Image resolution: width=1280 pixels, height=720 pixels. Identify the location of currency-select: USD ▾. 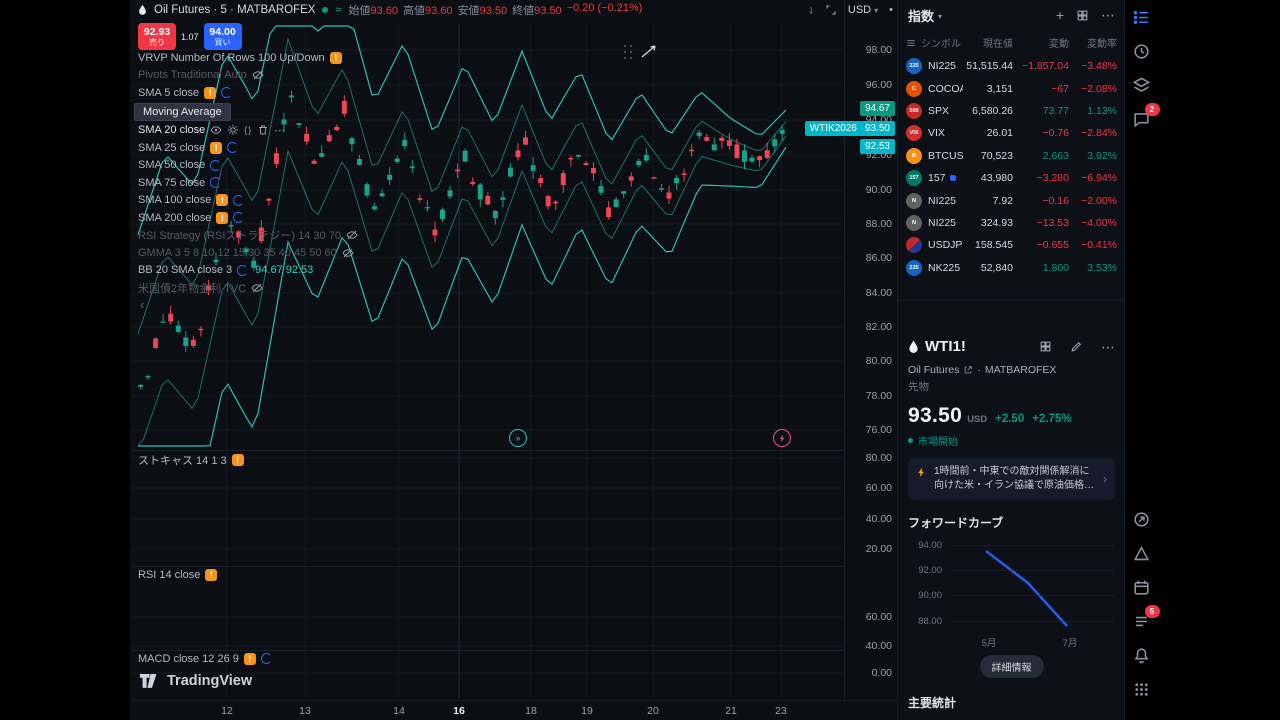
(863, 10).